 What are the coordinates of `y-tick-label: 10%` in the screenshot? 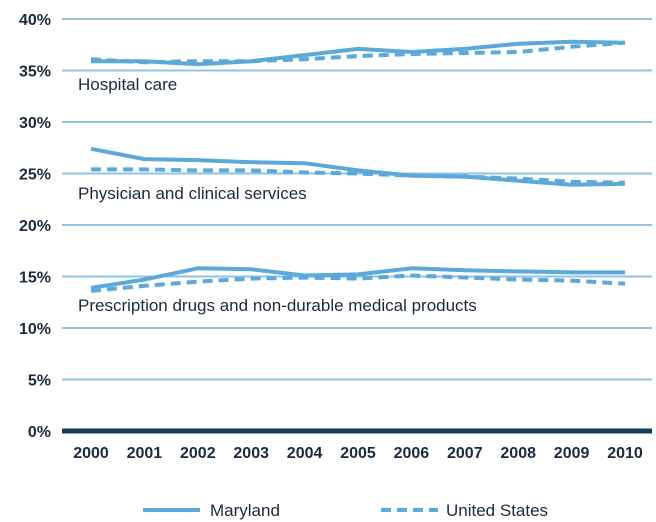 It's located at (35, 329).